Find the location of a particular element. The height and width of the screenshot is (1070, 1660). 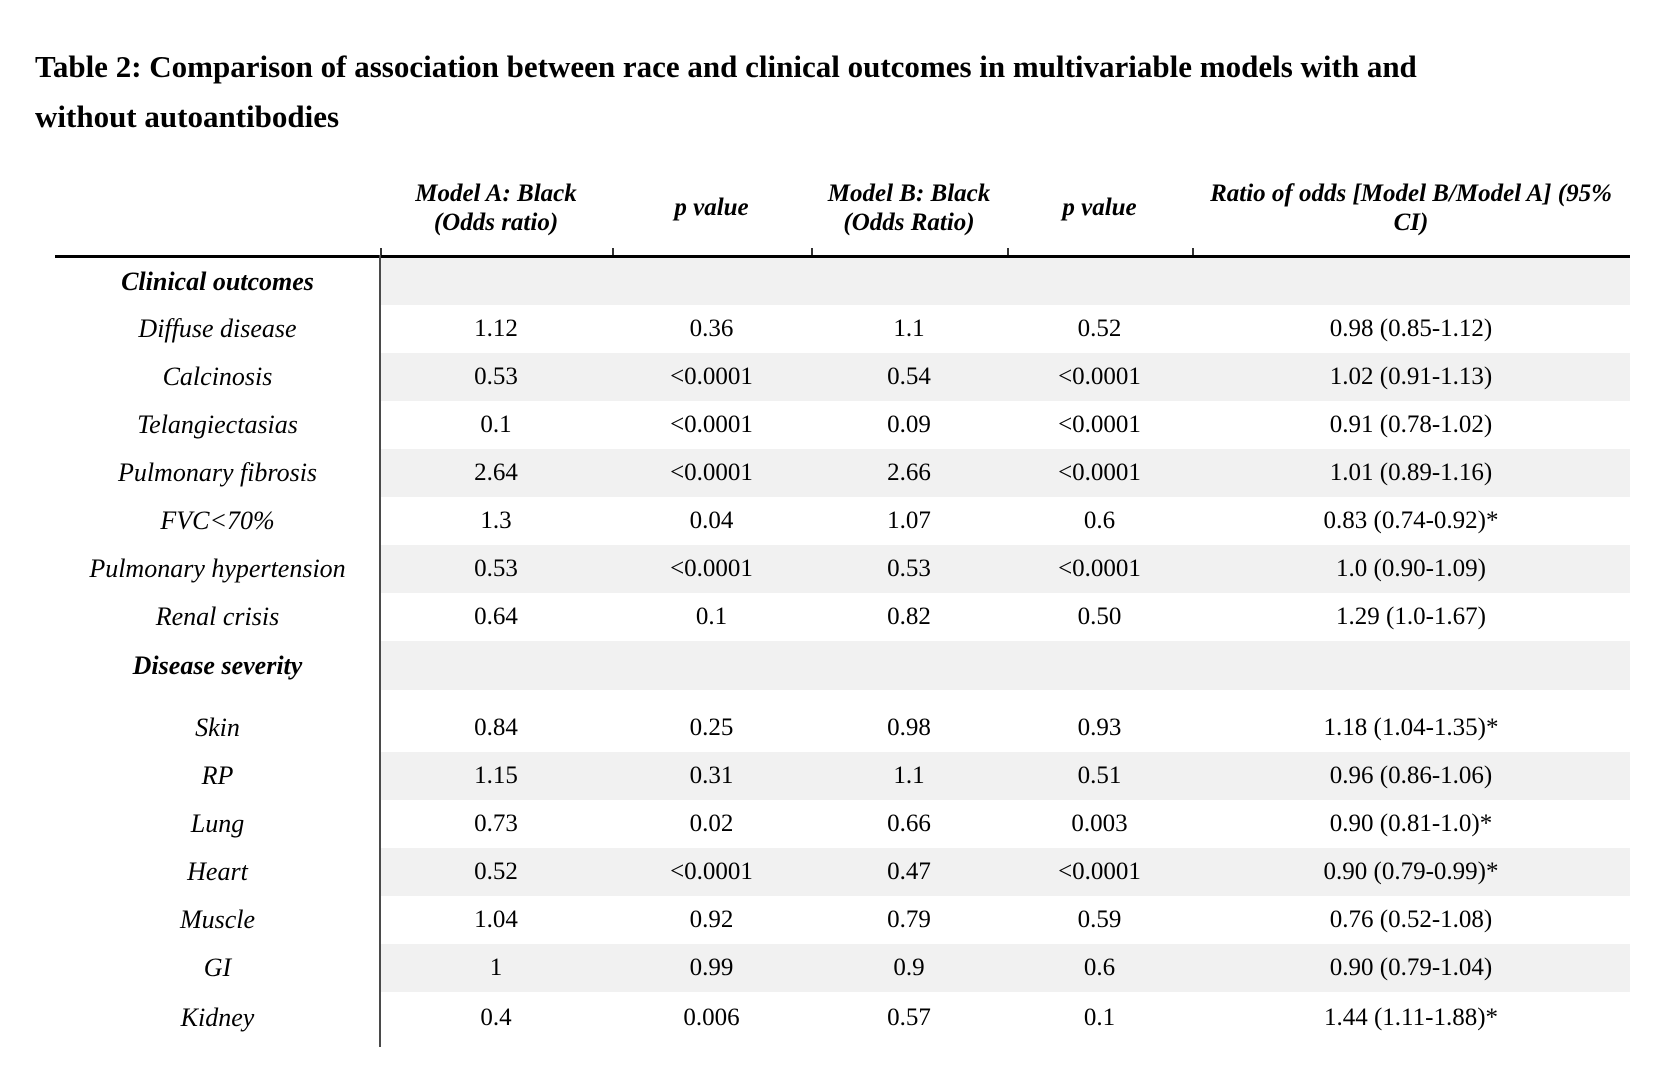

cell-kidney-col1: 0.4 is located at coordinates (496, 1018).